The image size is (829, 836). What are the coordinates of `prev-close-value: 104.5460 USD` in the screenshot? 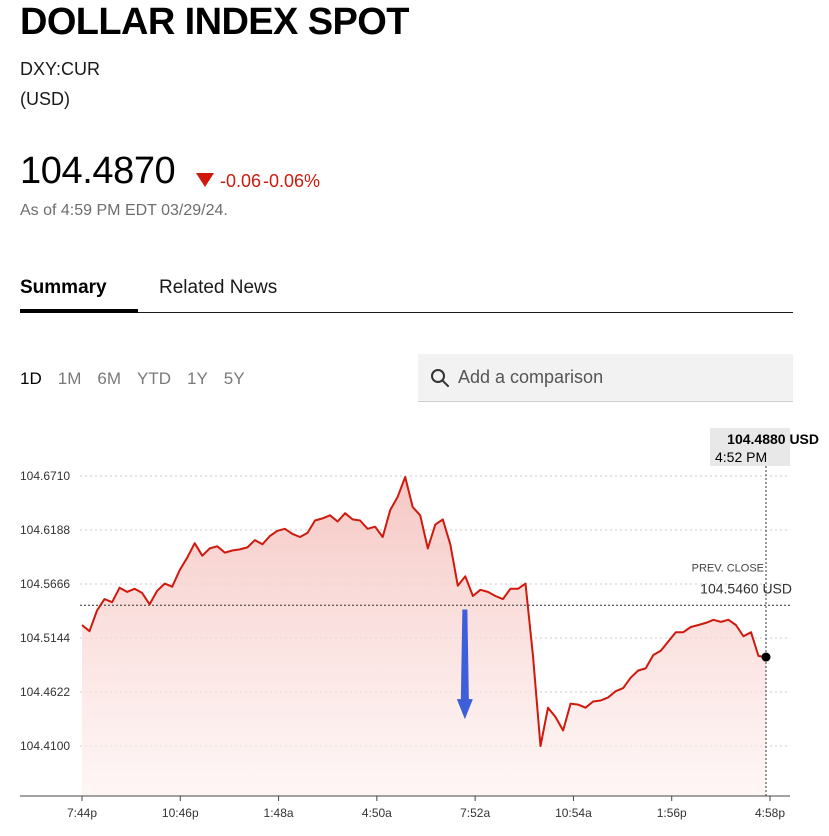 It's located at (746, 588).